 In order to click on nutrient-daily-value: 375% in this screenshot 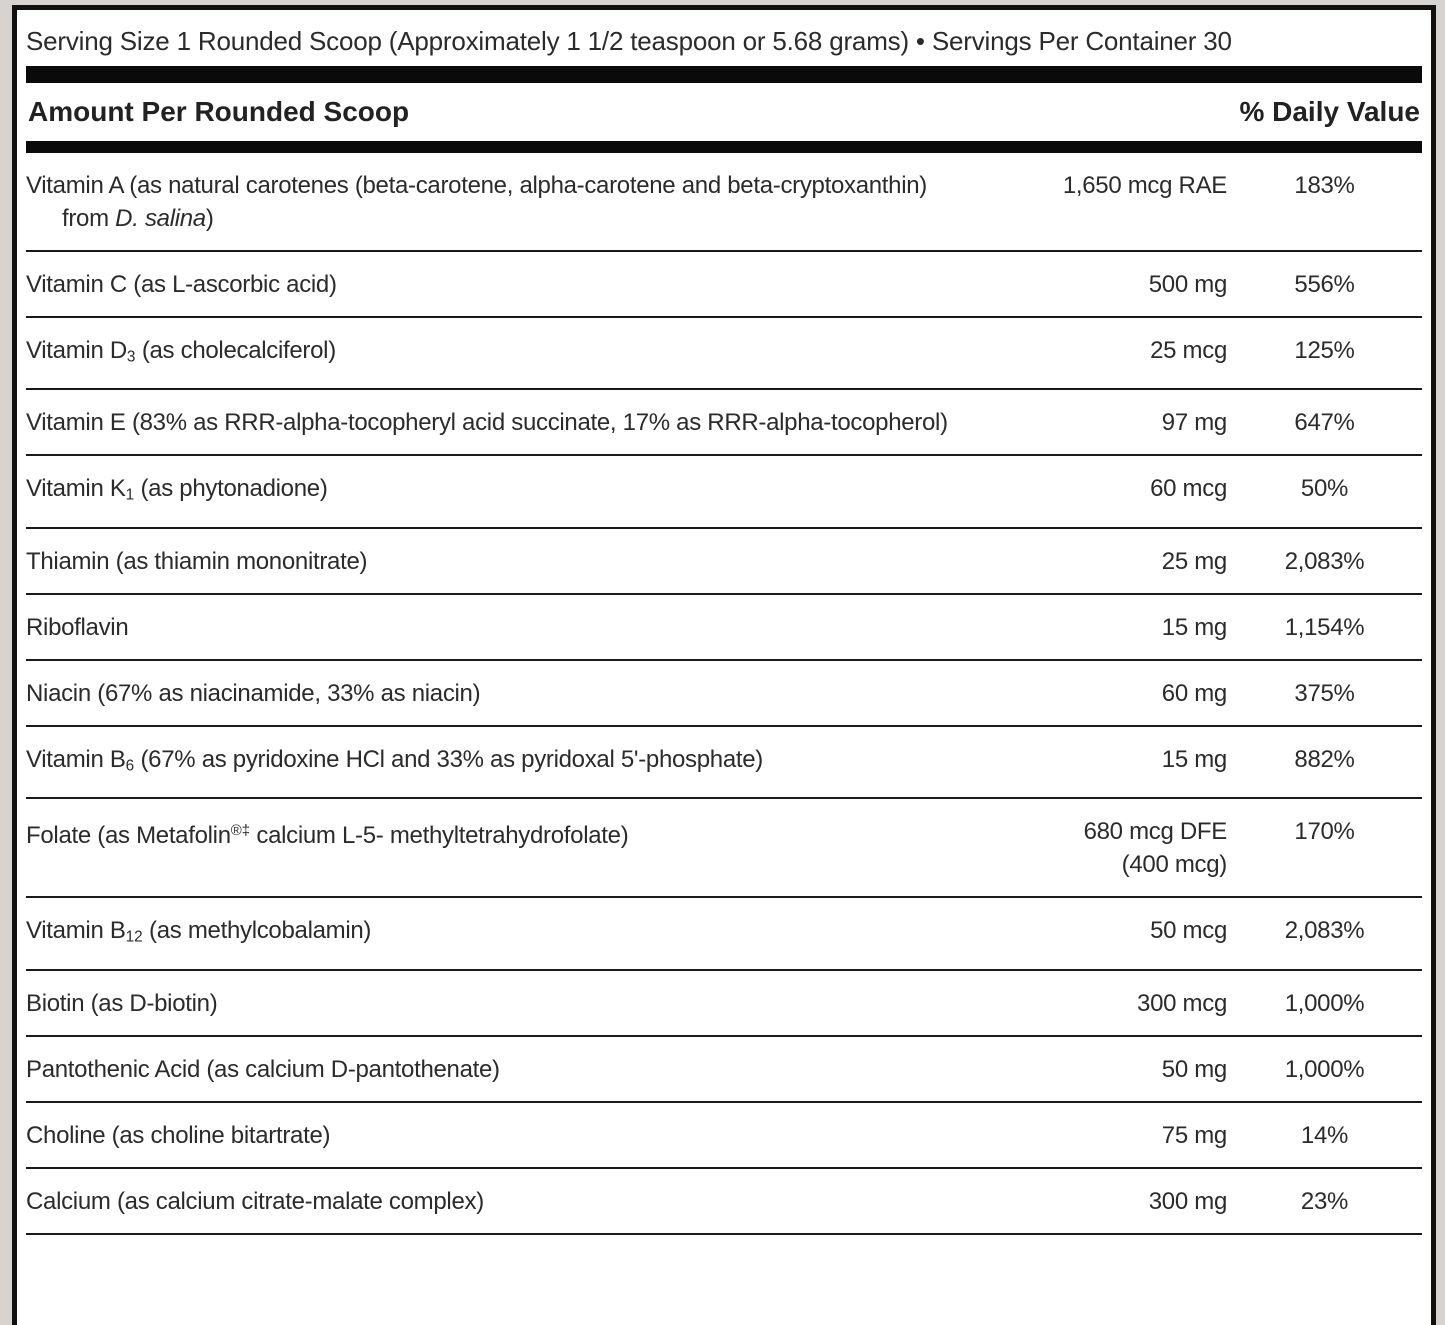, I will do `click(1324, 693)`.